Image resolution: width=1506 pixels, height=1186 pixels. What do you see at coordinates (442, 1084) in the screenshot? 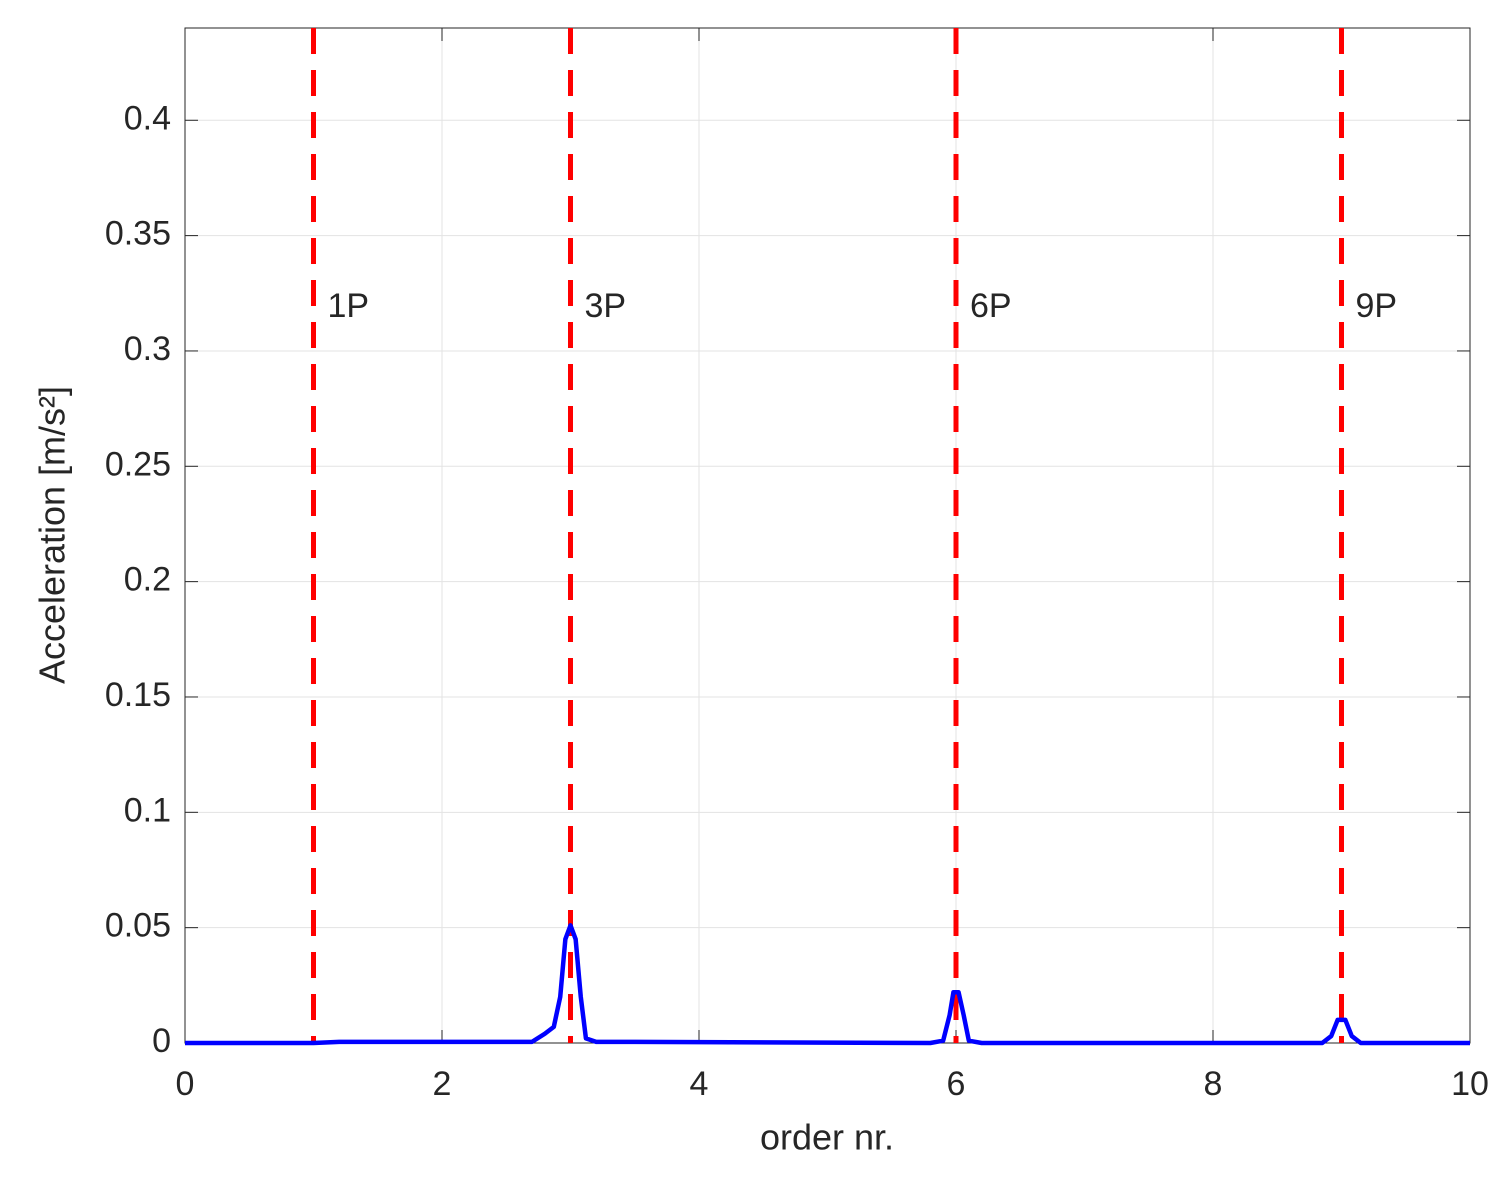
I see `x-tick-label: 2` at bounding box center [442, 1084].